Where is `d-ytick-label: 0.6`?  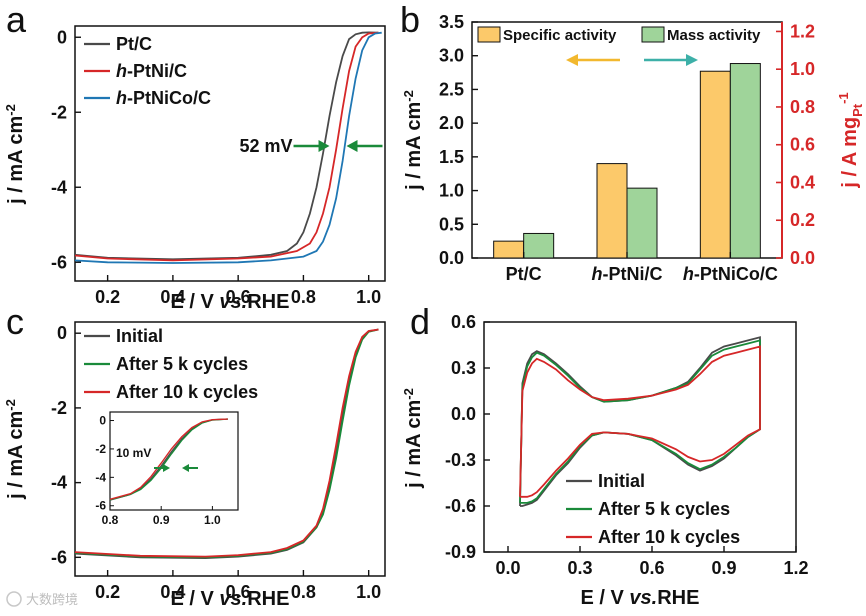
d-ytick-label: 0.6 is located at coordinates (463, 322).